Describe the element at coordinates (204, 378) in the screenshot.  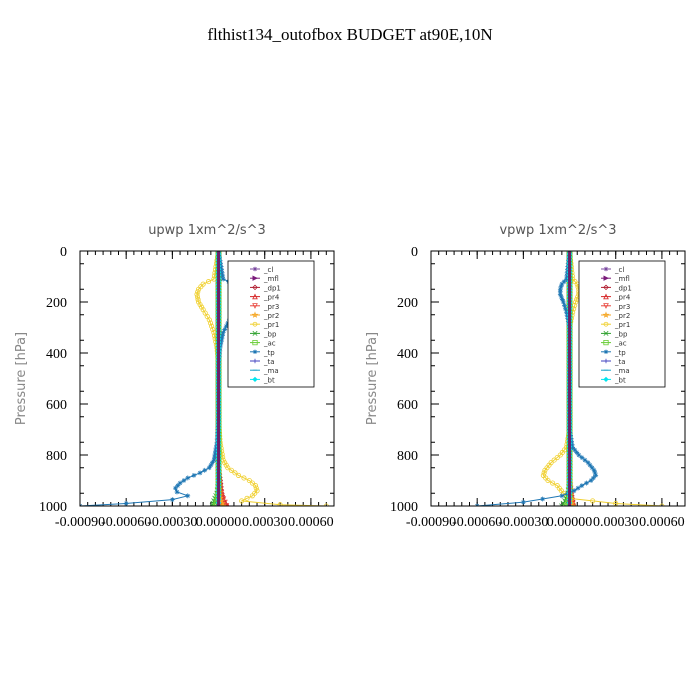
I see `series-group` at that location.